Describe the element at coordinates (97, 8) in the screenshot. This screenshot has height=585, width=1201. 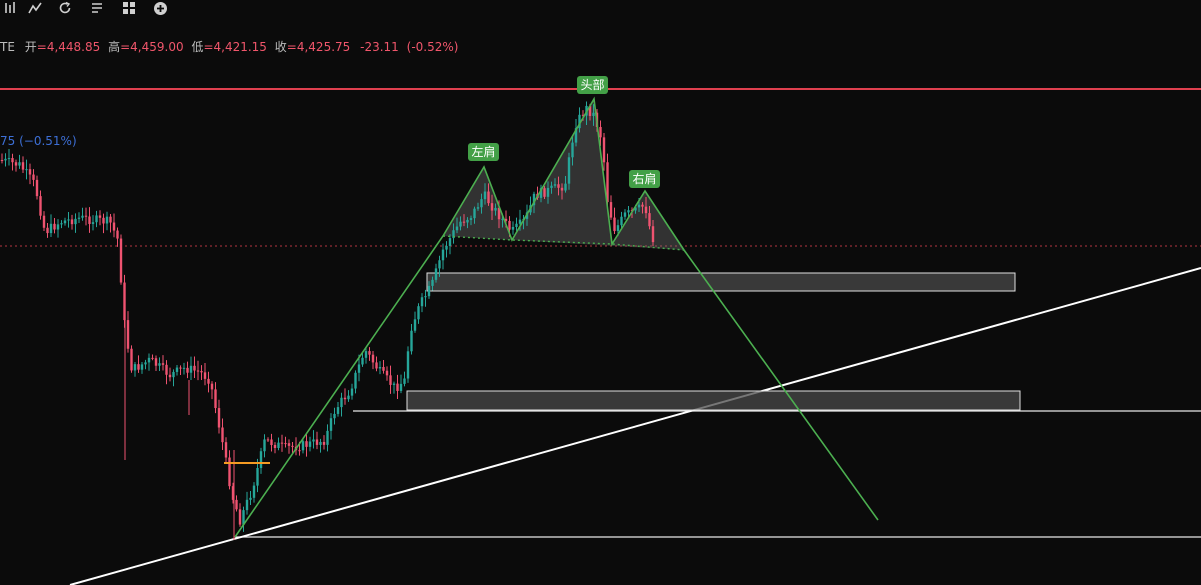
I see `templates-icon` at that location.